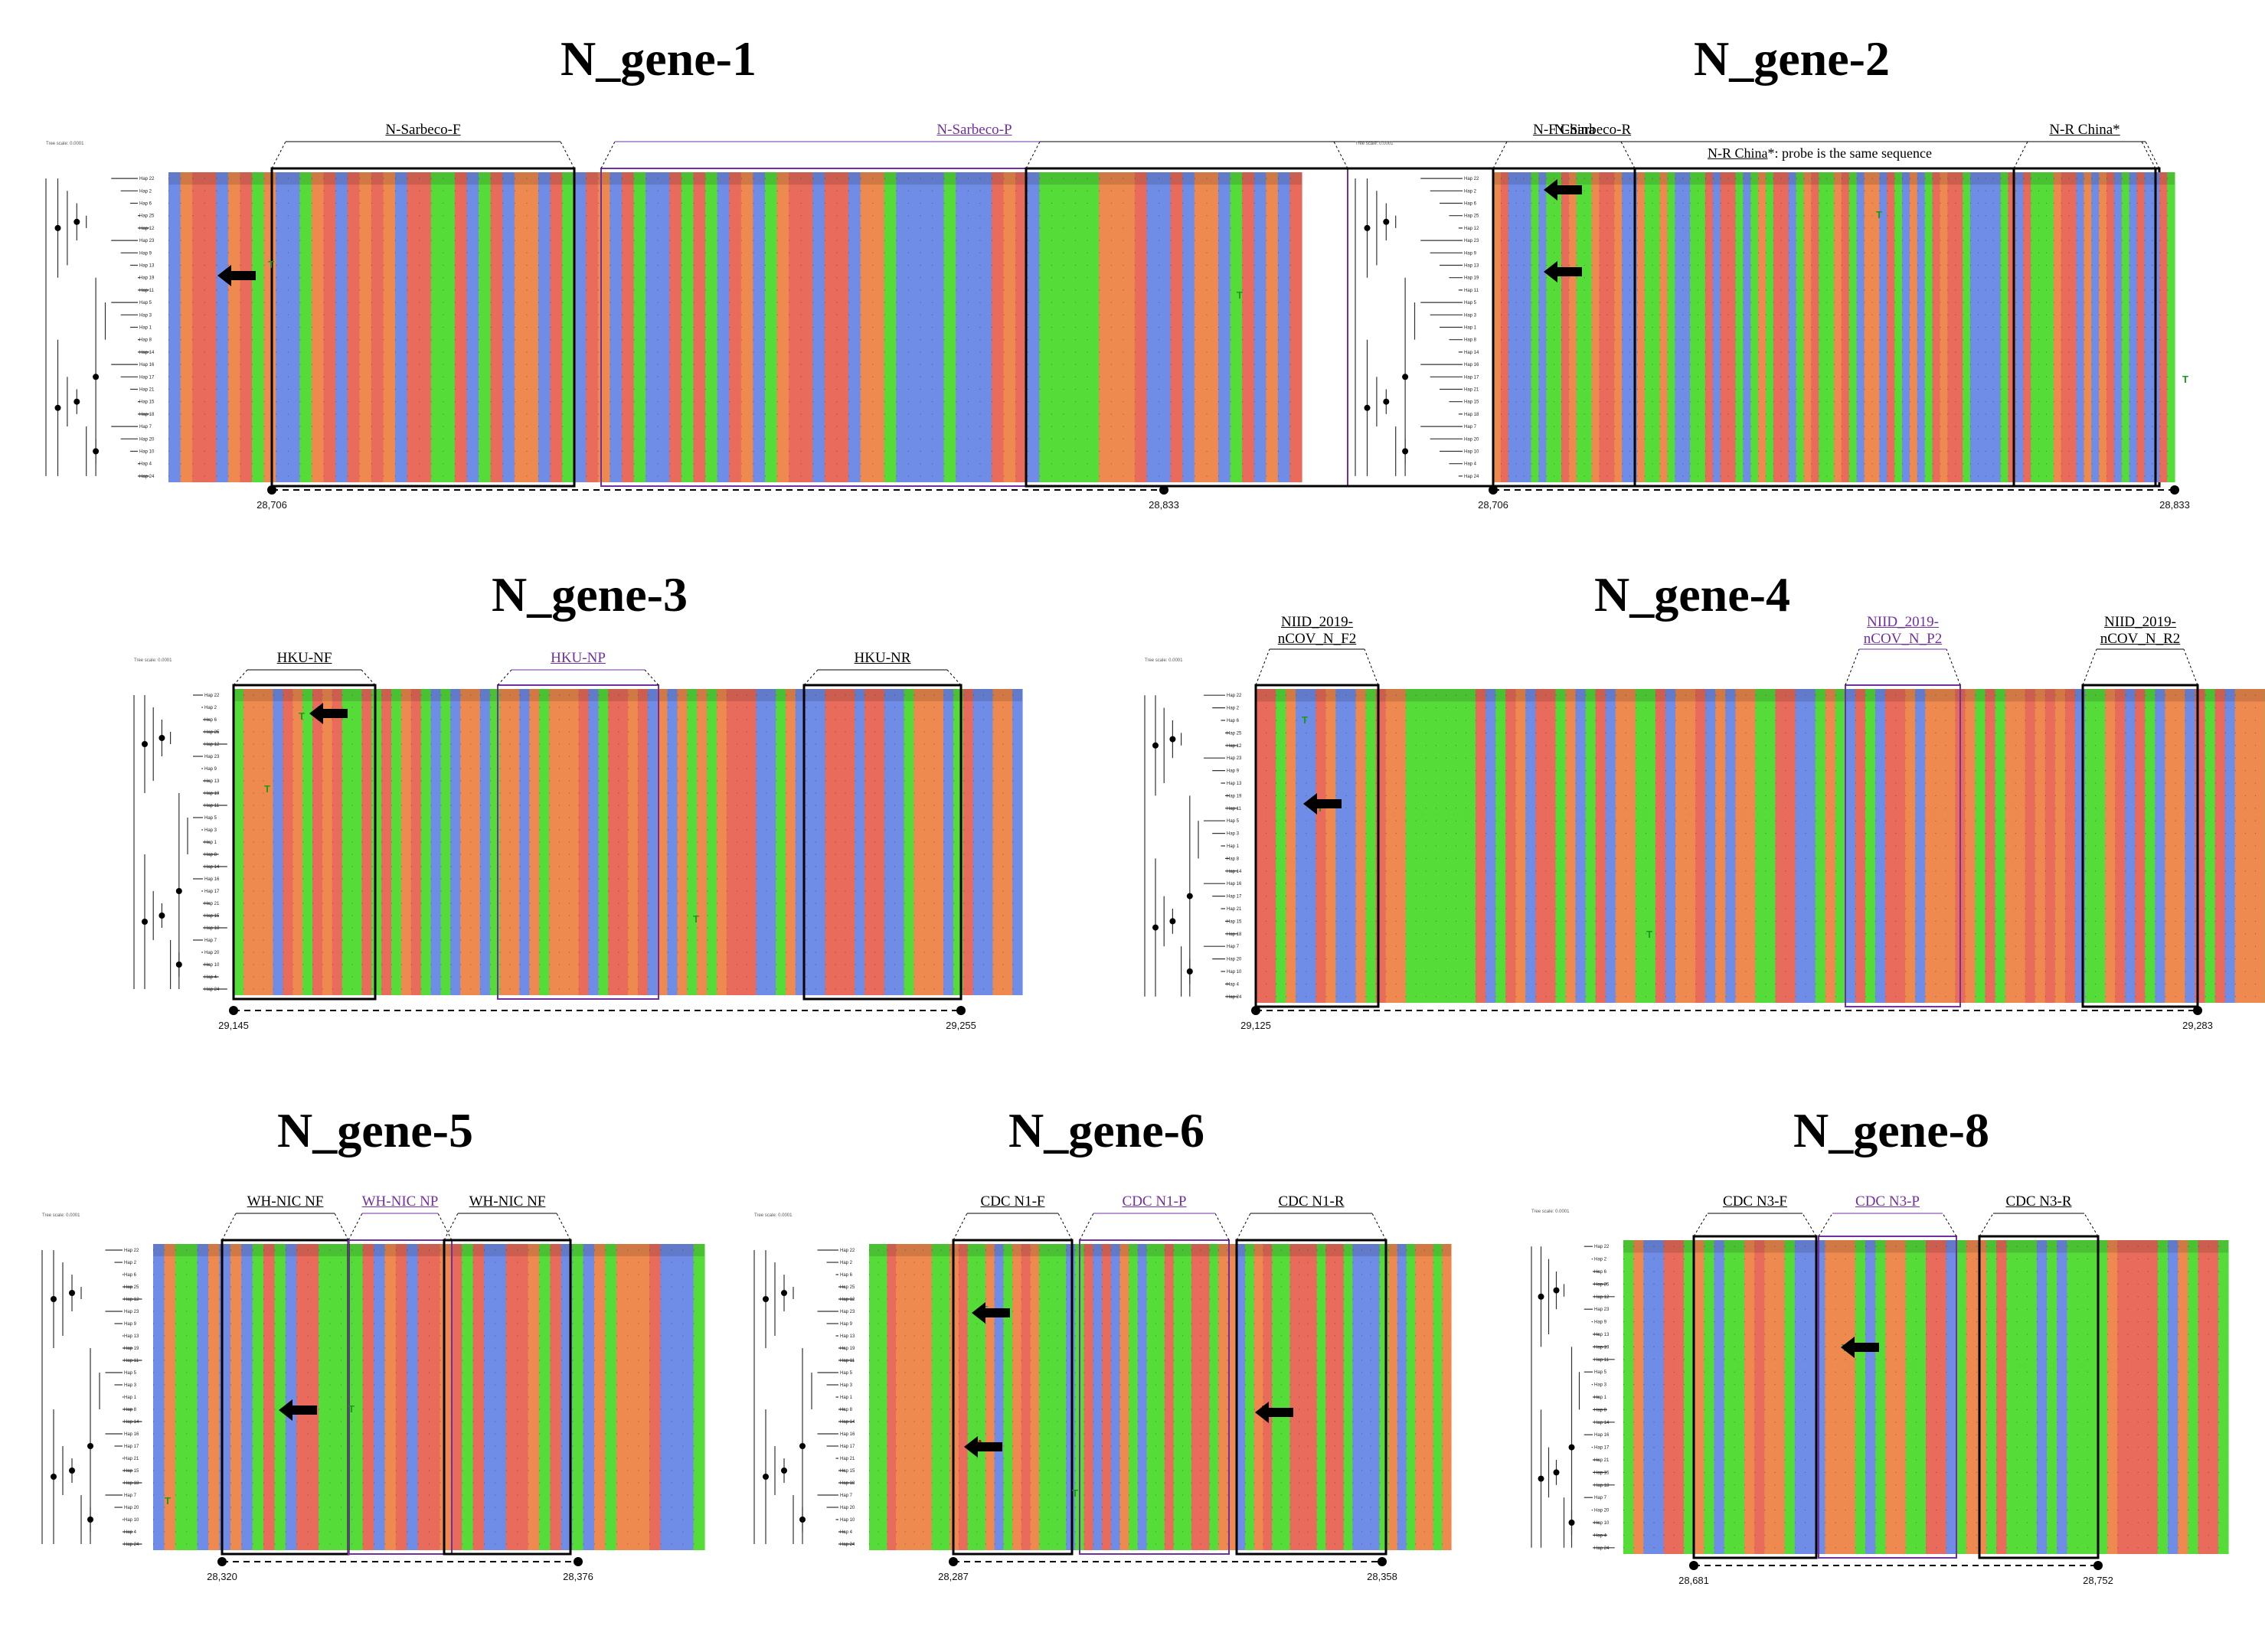  What do you see at coordinates (1470, 205) in the screenshot?
I see `haplotype-label: Hap 6` at bounding box center [1470, 205].